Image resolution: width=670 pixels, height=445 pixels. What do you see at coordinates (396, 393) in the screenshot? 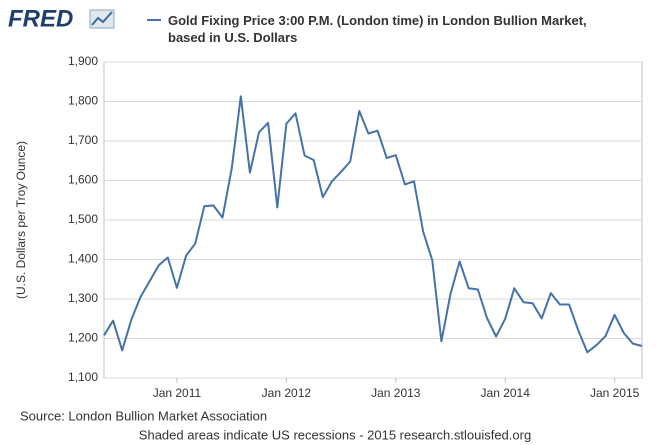
I see `x-tick-label: Jan 2013` at bounding box center [396, 393].